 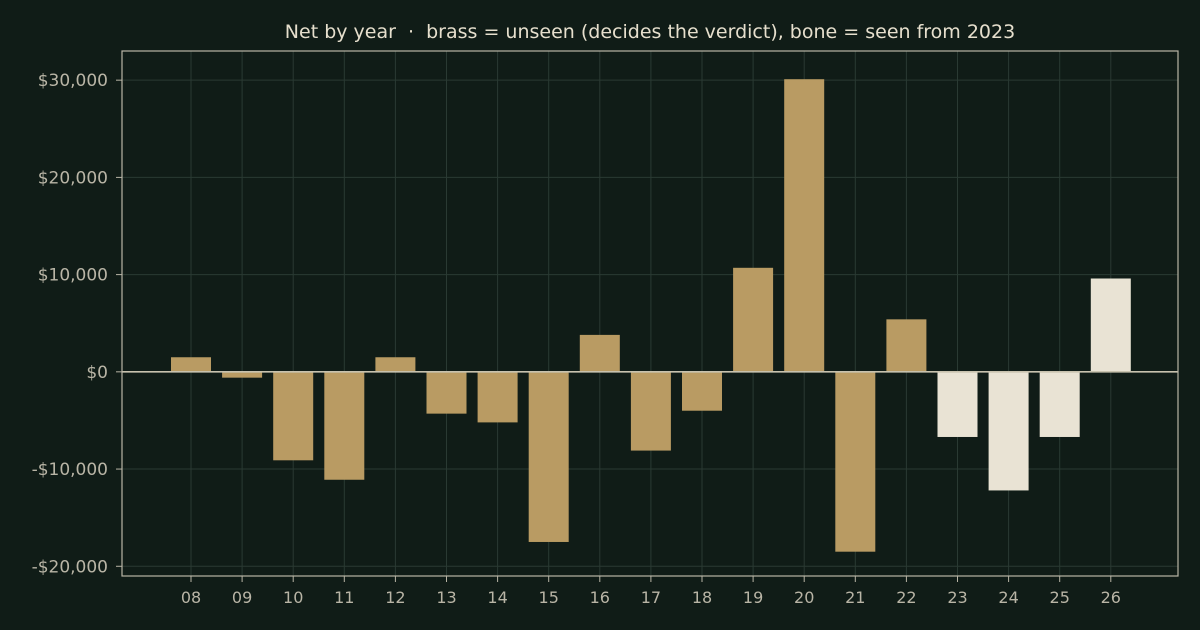 What do you see at coordinates (73, 178) in the screenshot?
I see `y-tick-label: $20,000` at bounding box center [73, 178].